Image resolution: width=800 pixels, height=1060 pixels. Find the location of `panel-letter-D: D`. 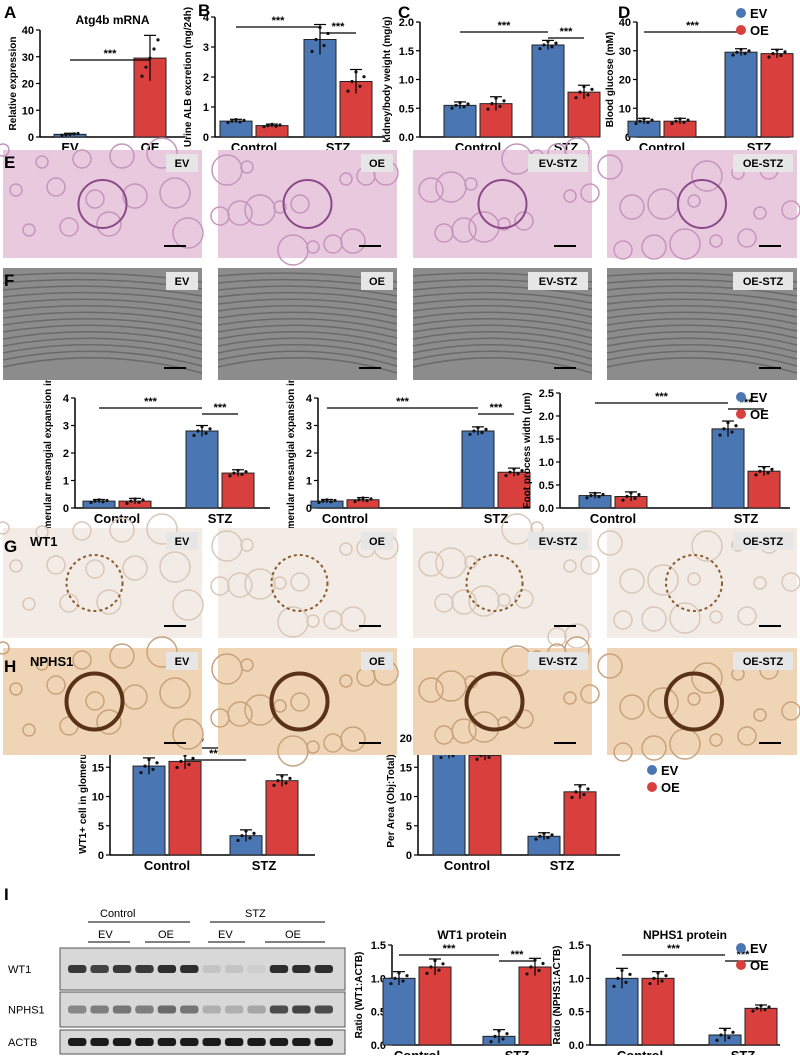

panel-letter-D: D is located at coordinates (624, 12).